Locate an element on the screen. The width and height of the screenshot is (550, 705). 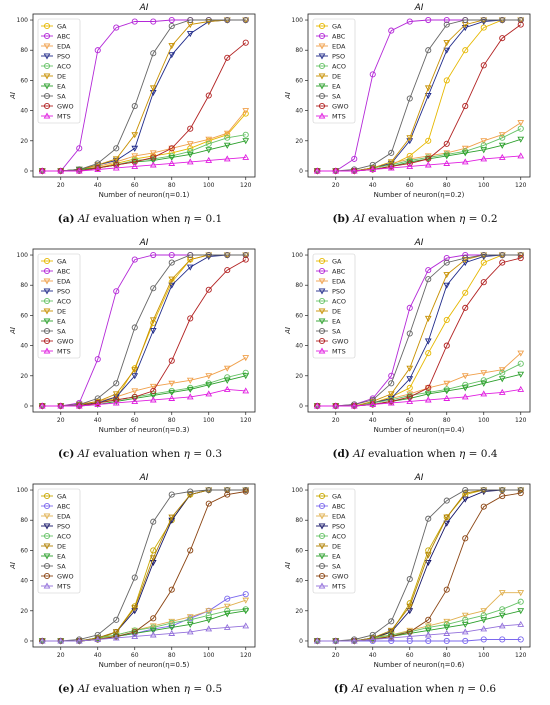
legend-label-sa: SA is located at coordinates (336, 96).